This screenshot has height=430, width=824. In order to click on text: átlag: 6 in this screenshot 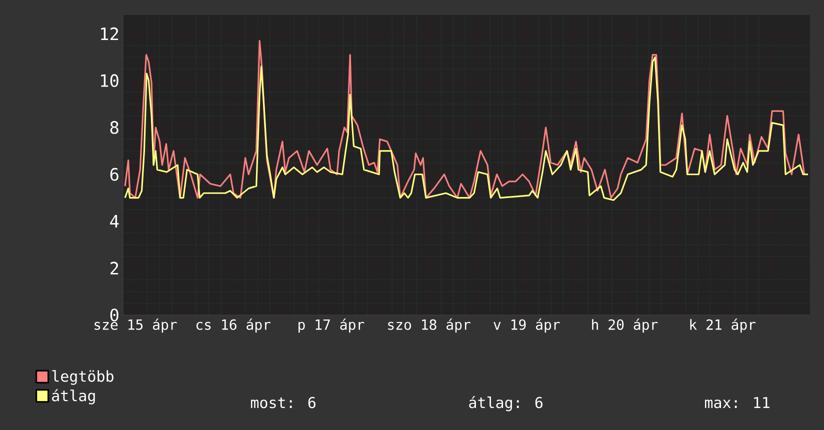, I will do `click(505, 404)`.